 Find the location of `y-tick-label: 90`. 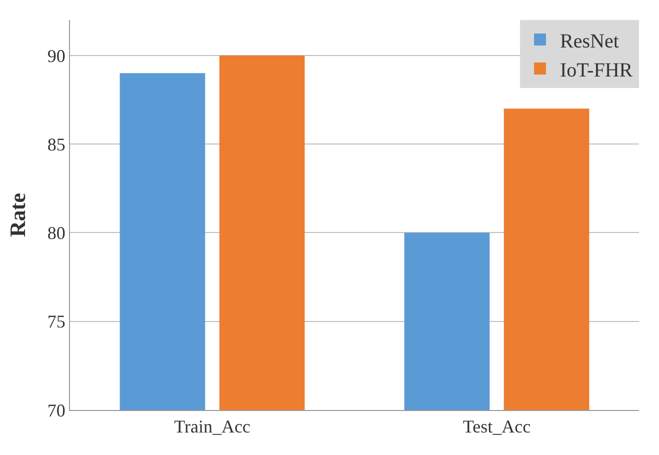

y-tick-label: 90 is located at coordinates (56, 56).